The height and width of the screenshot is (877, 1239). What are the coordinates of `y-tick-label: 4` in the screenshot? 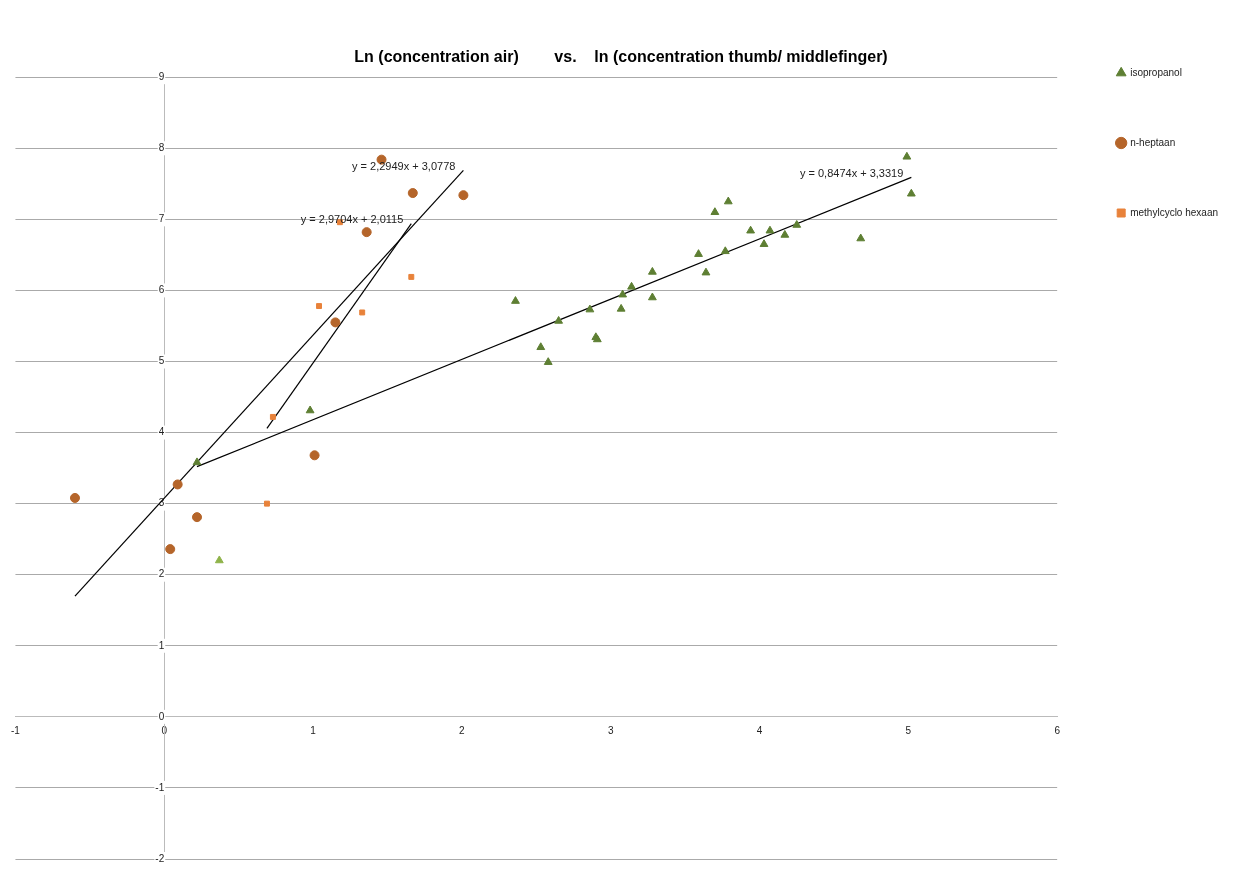 It's located at (161, 432).